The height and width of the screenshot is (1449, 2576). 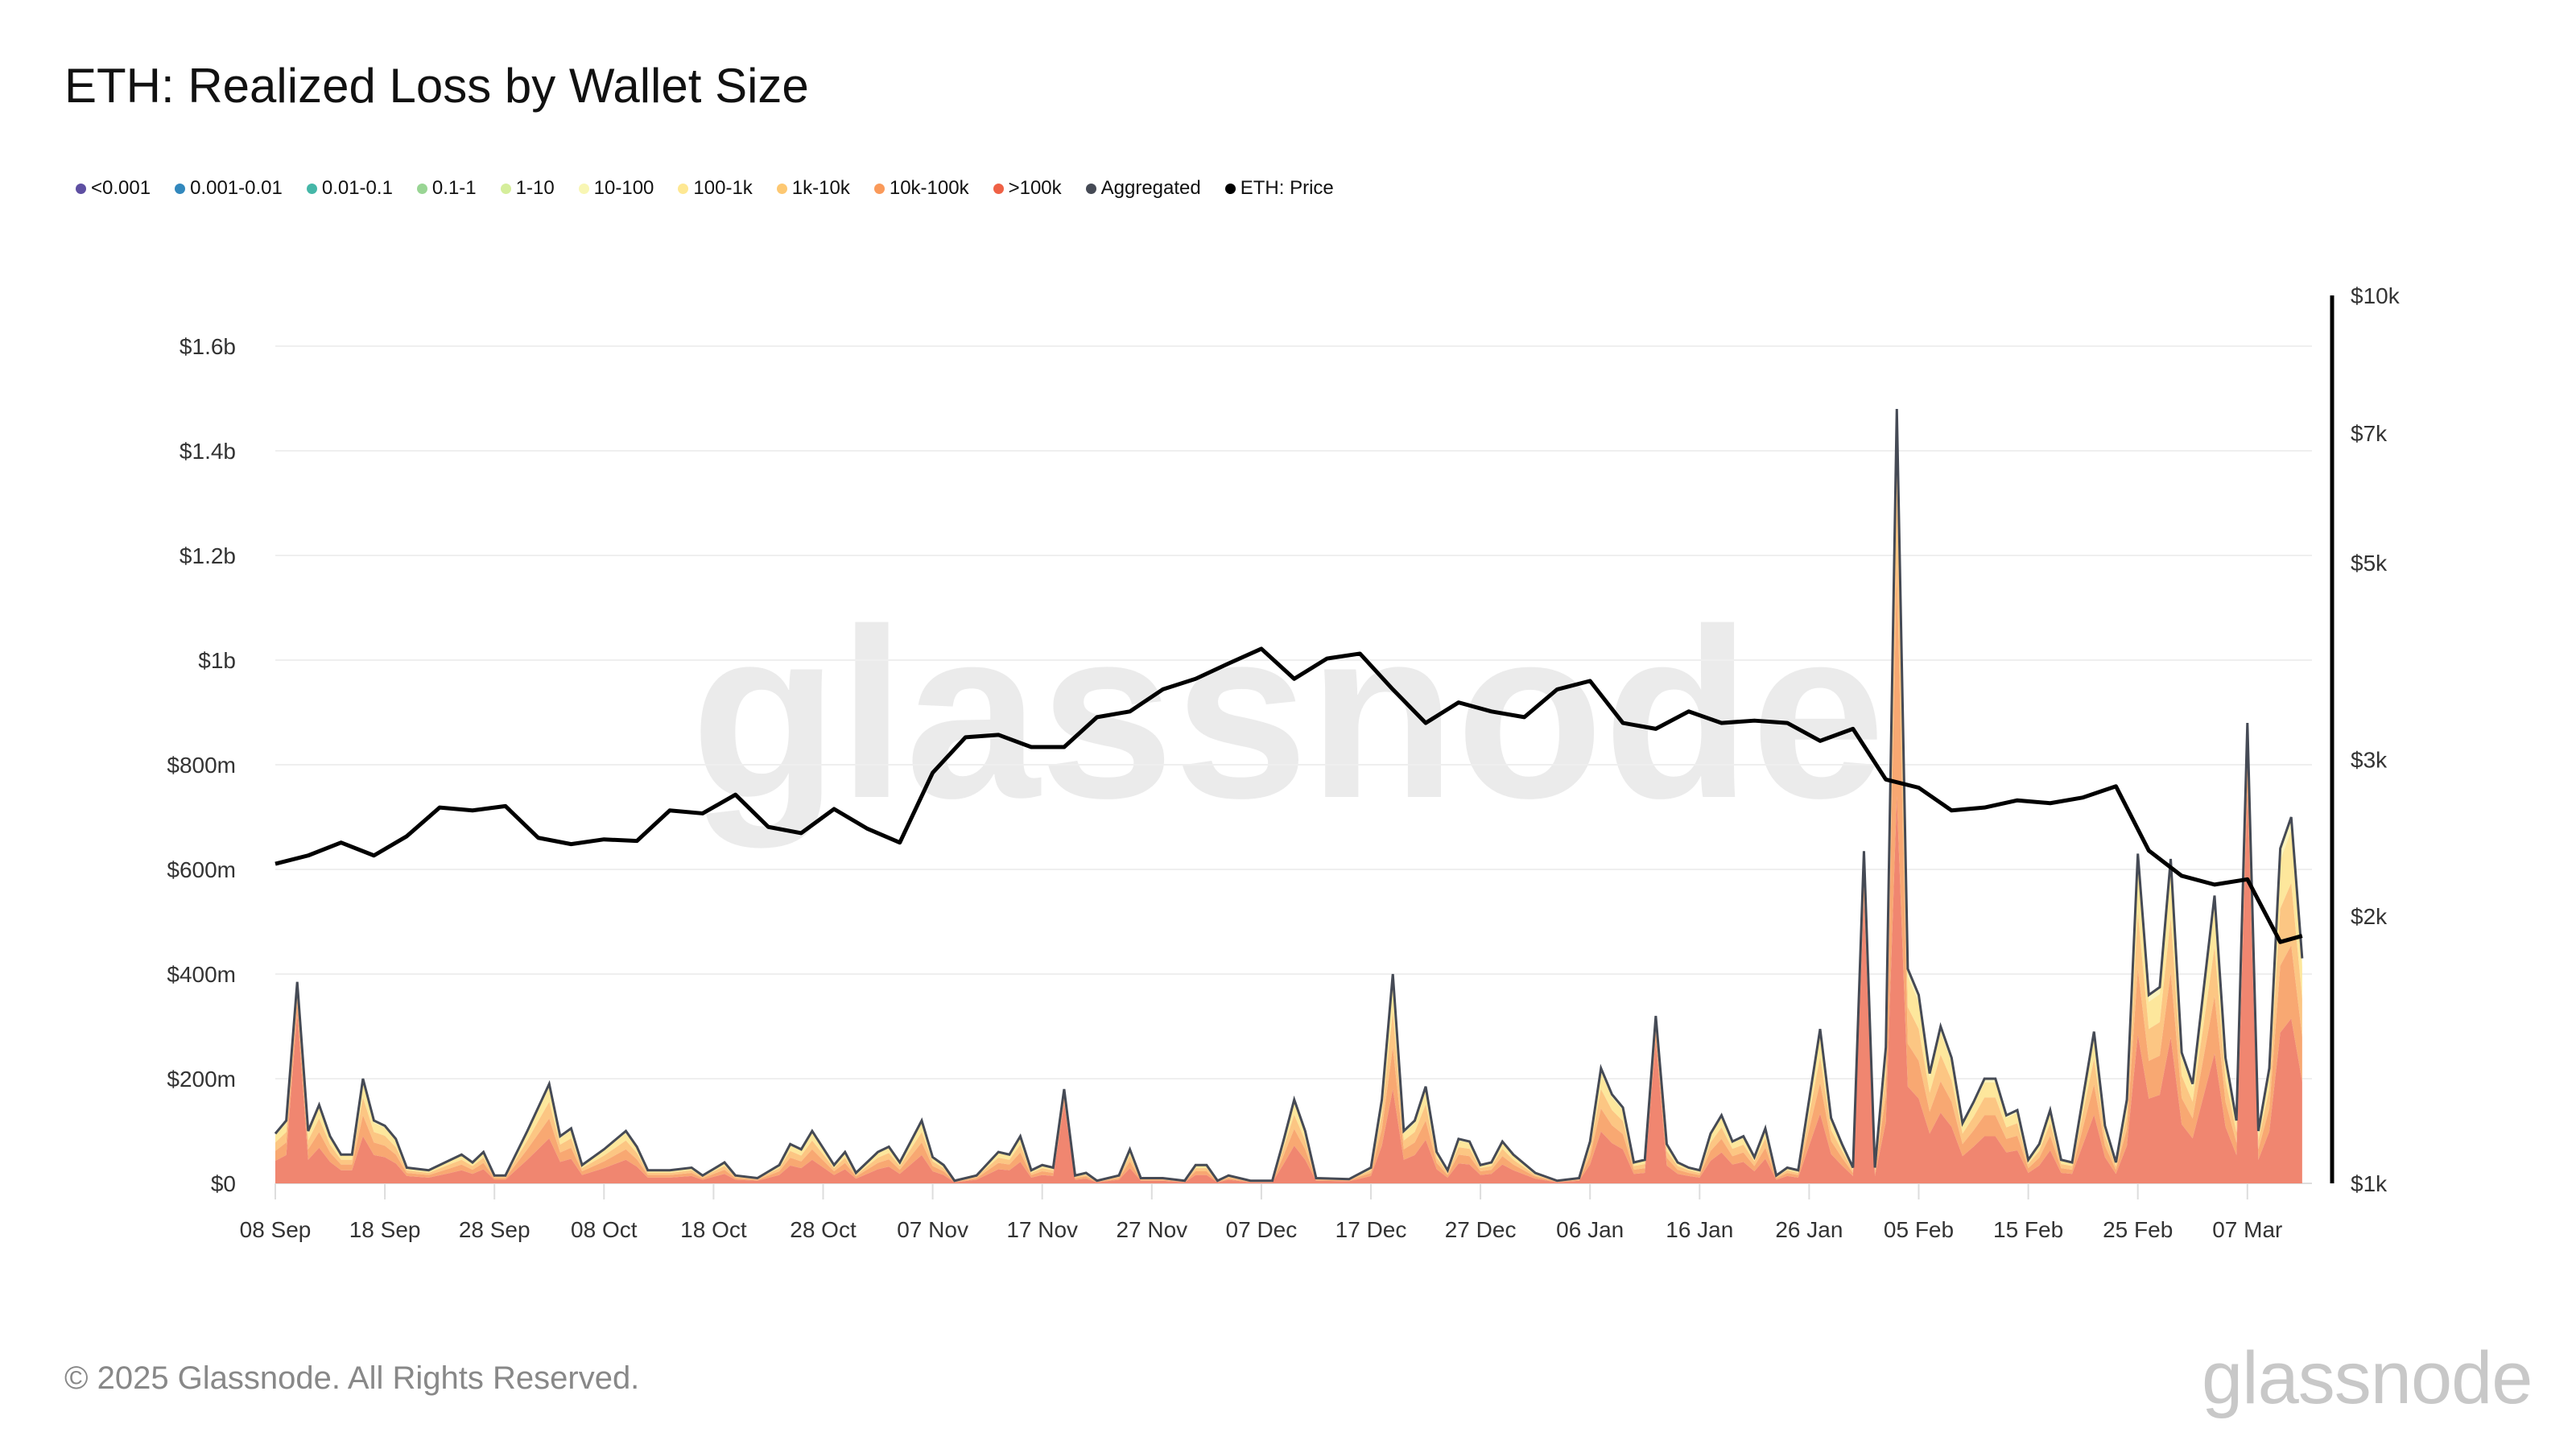 I want to click on x-tick-label: 27 Nov, so click(x=1151, y=1229).